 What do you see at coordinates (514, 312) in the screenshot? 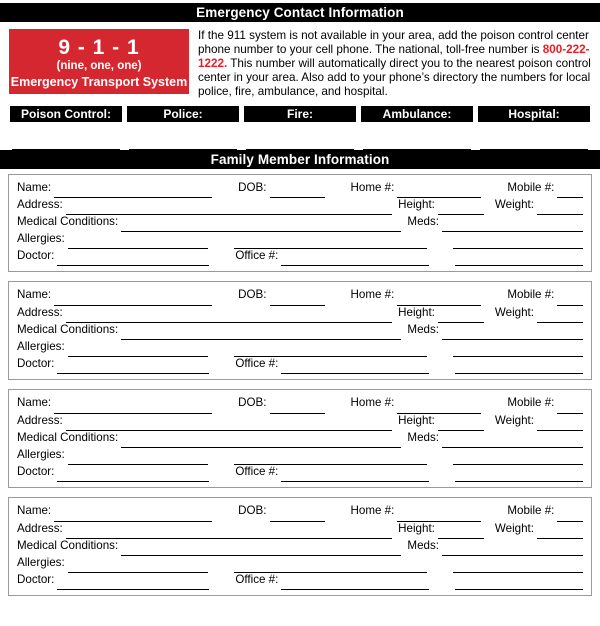
I see `weight-label: Weight:` at bounding box center [514, 312].